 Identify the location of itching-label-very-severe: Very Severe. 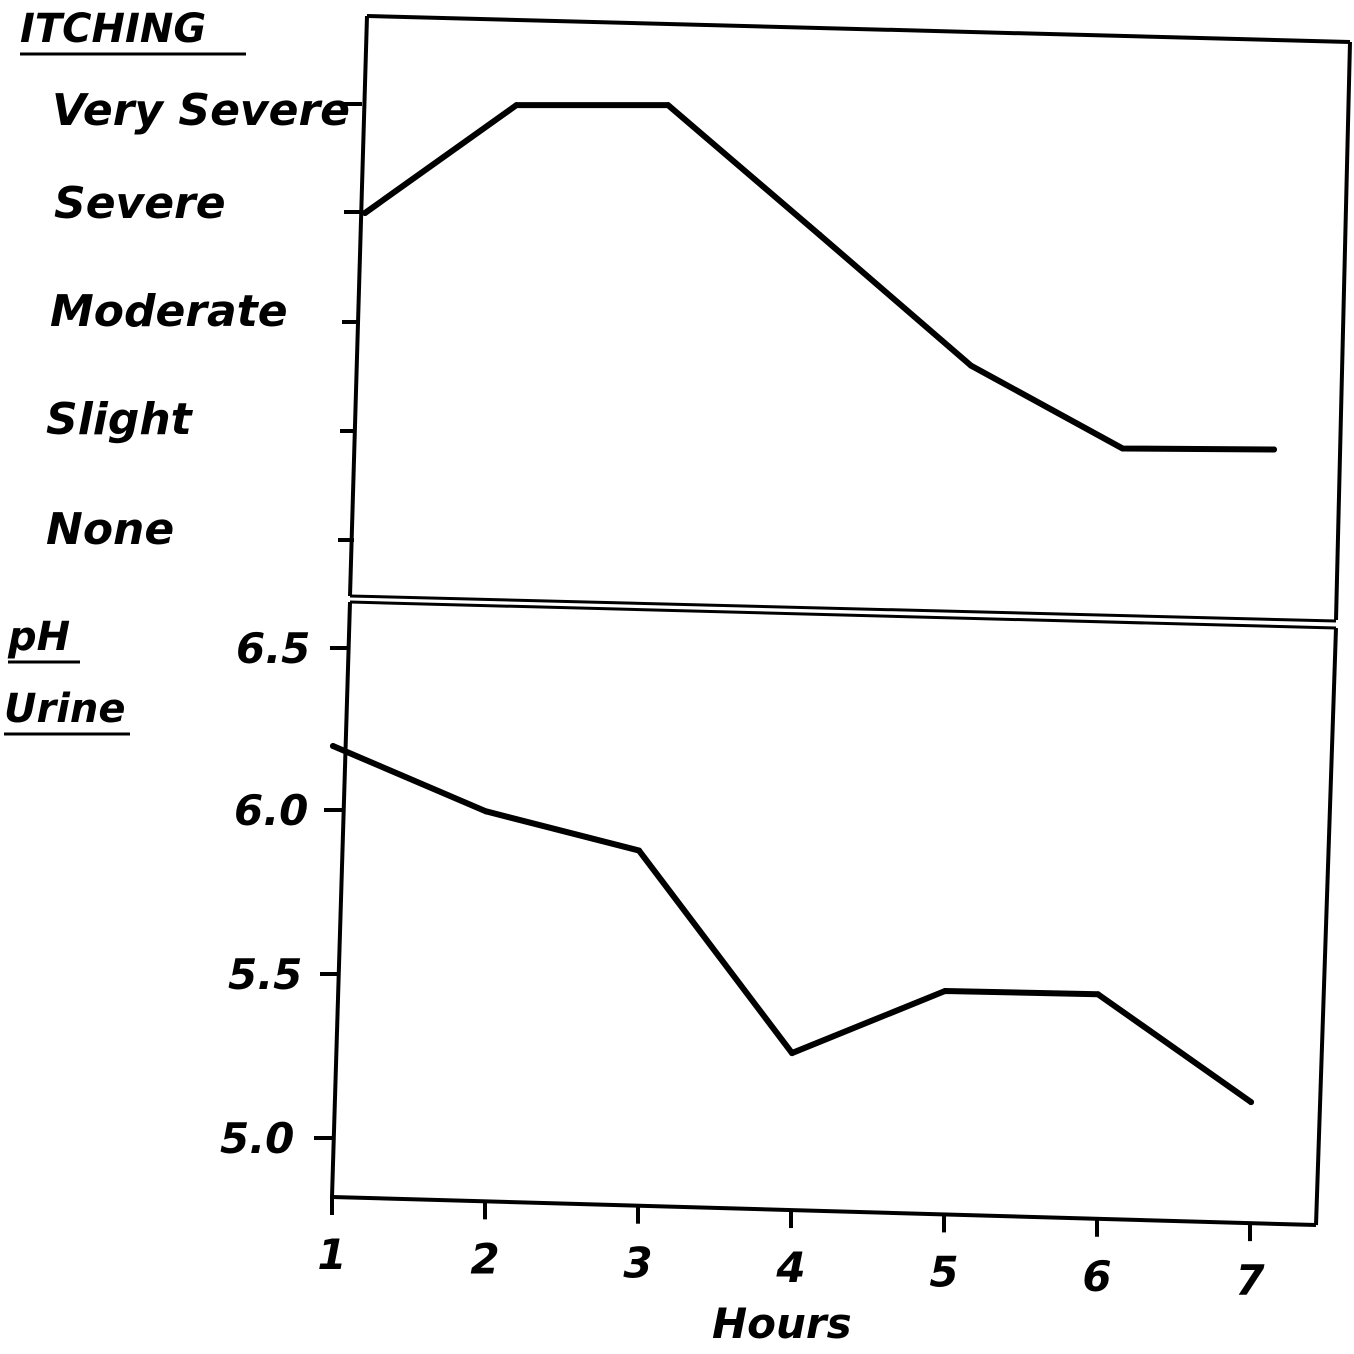
(201, 110).